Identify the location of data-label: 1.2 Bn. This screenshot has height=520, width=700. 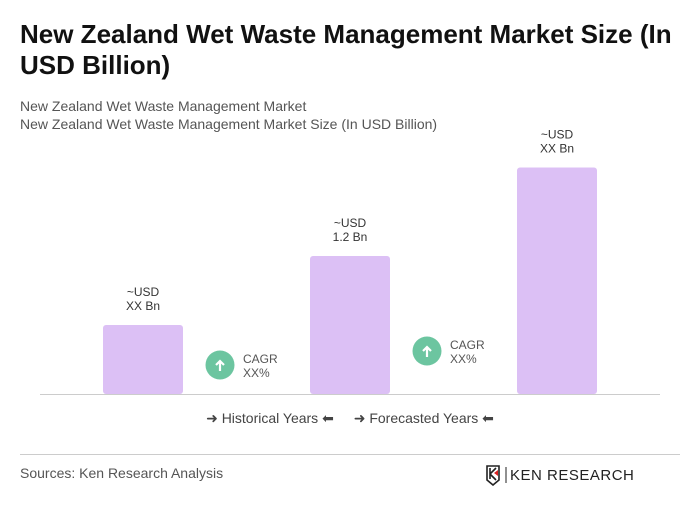
(350, 237).